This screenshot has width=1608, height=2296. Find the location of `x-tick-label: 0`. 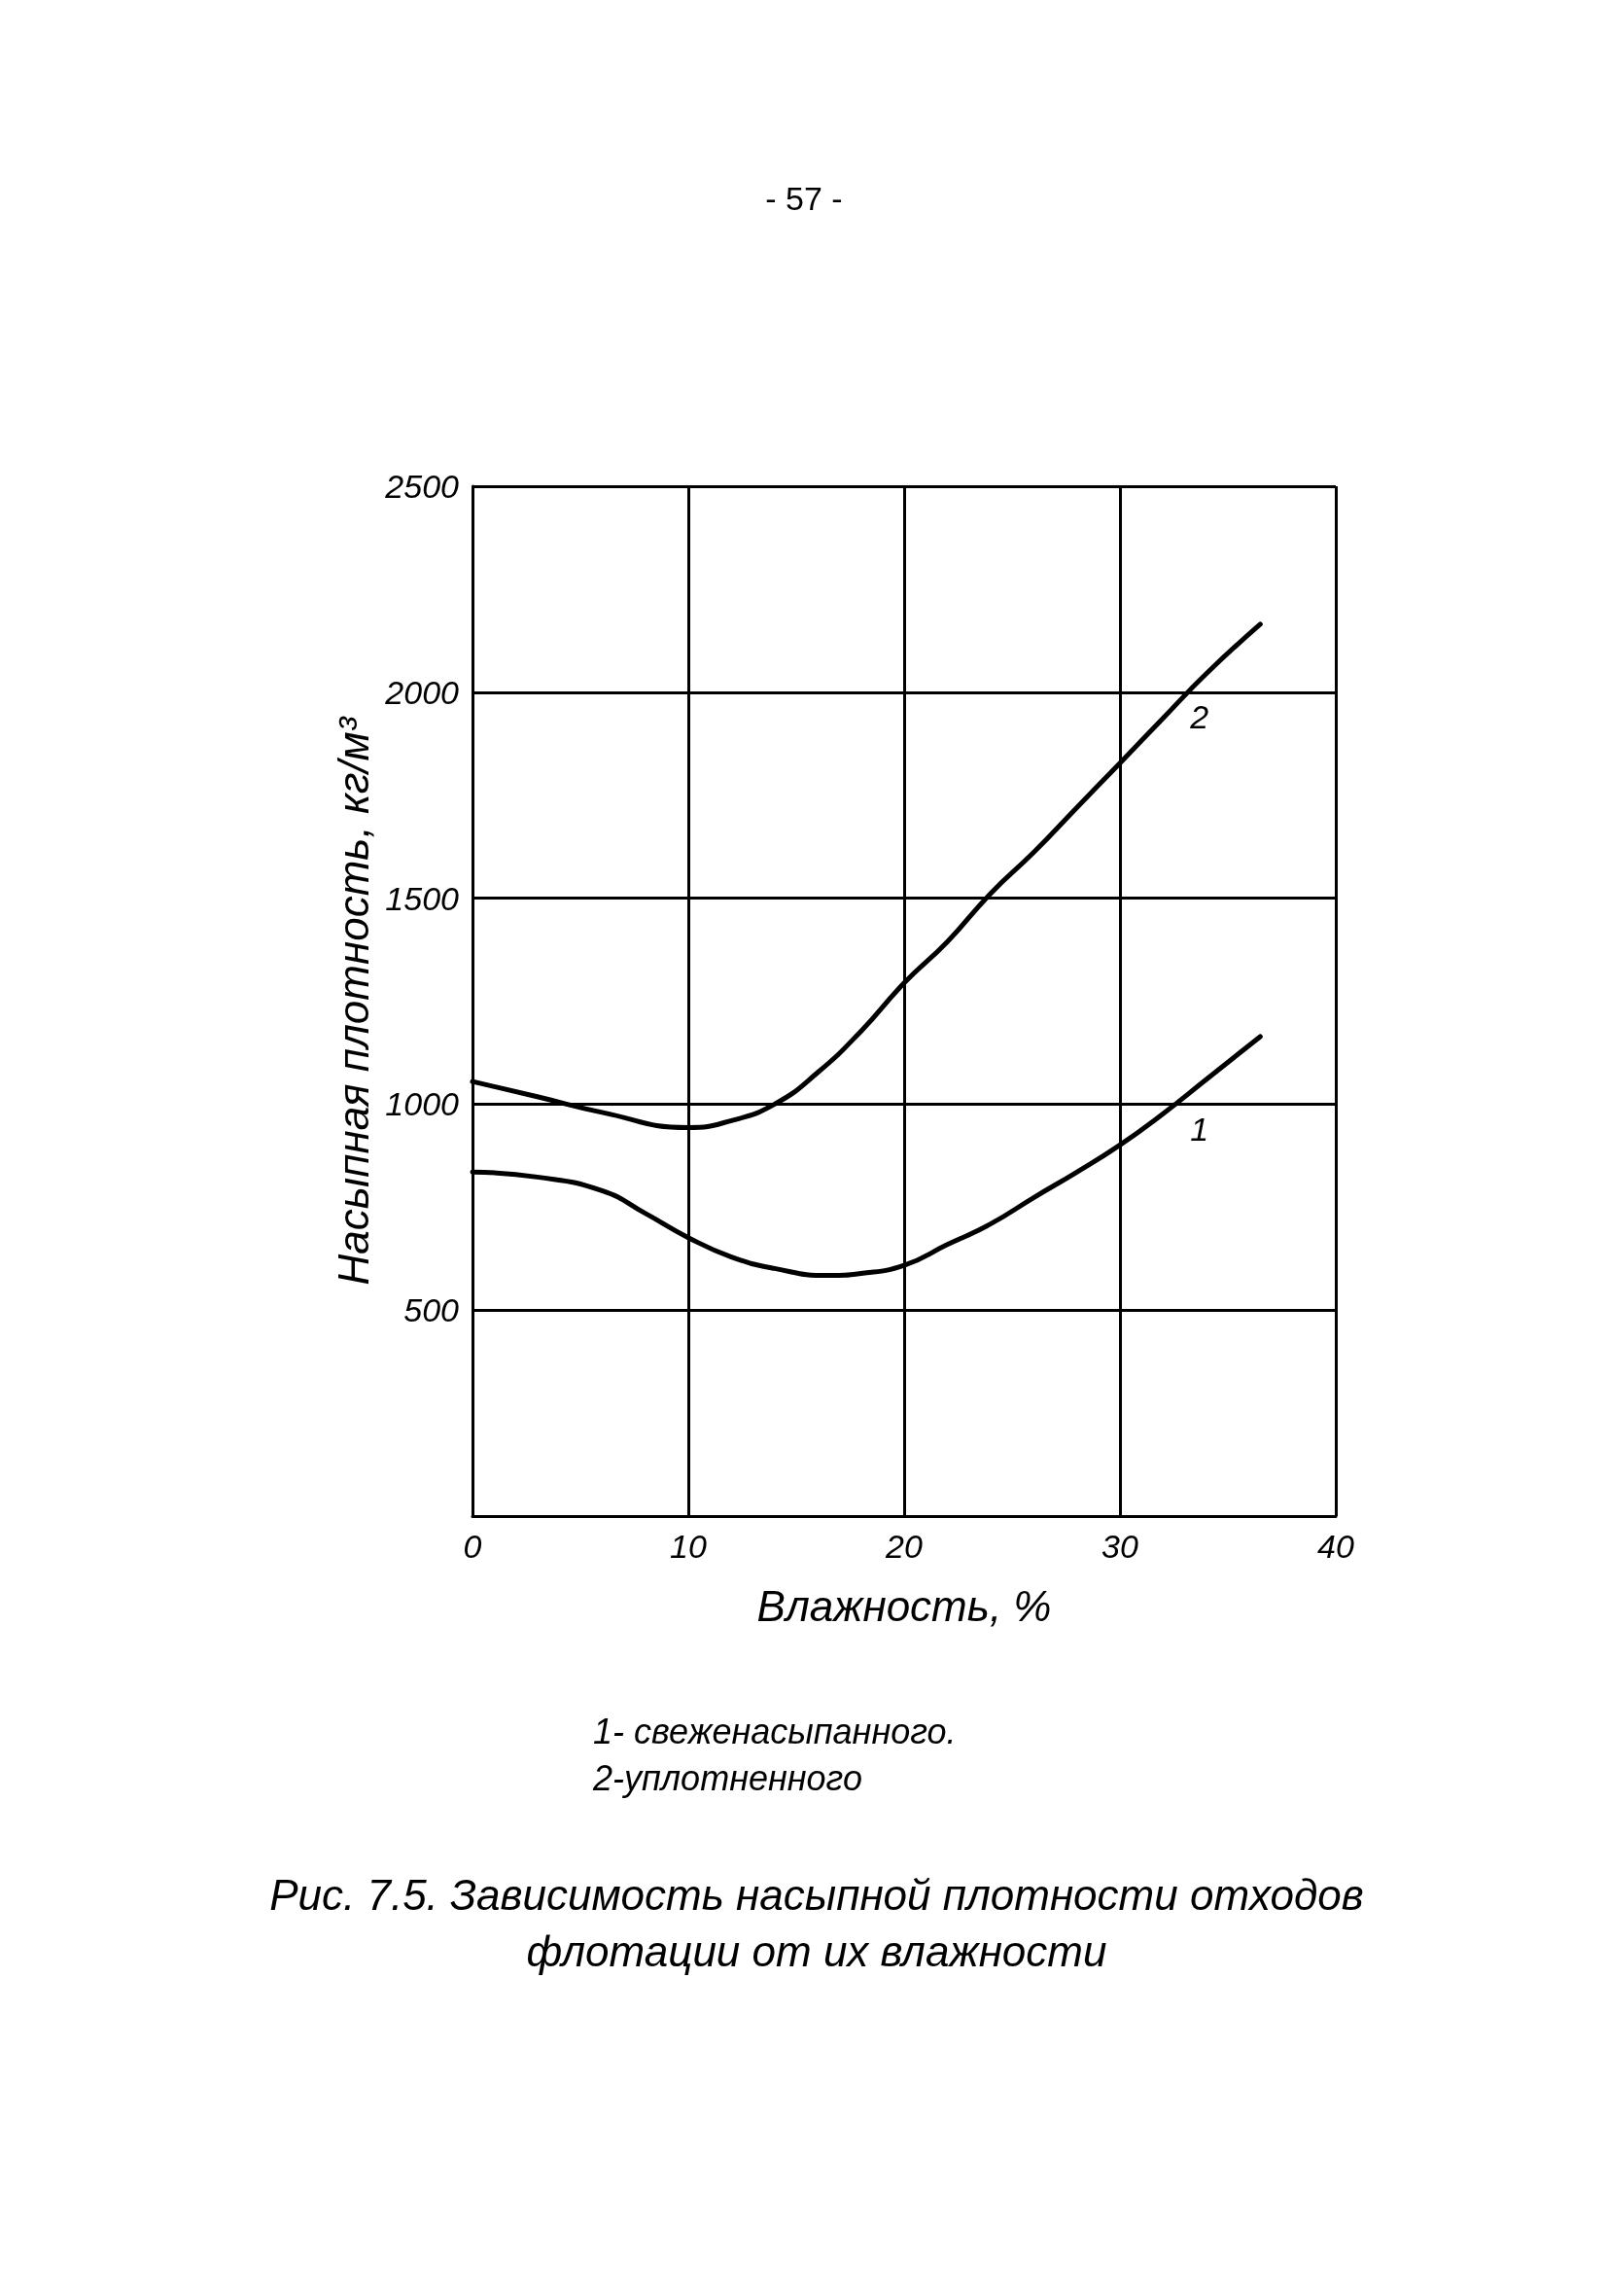

x-tick-label: 0 is located at coordinates (472, 1546).